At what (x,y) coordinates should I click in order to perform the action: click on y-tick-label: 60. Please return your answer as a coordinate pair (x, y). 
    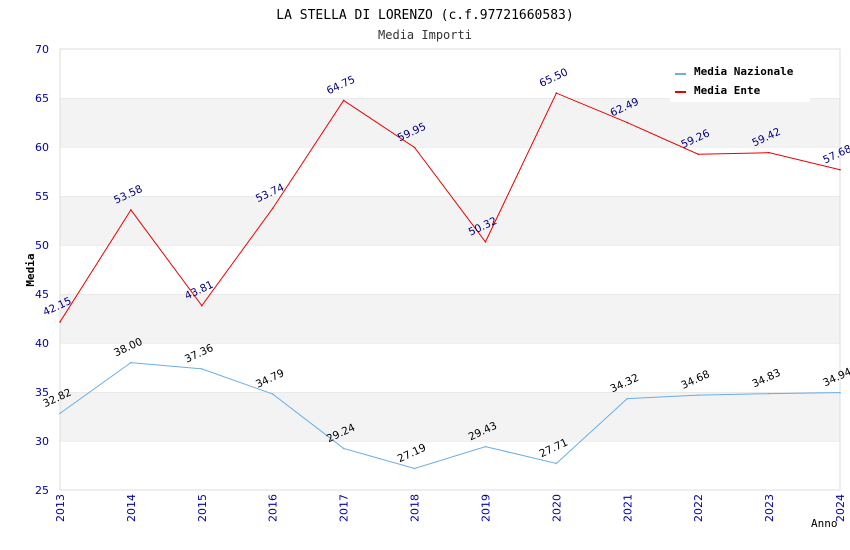
    Looking at the image, I should click on (42, 147).